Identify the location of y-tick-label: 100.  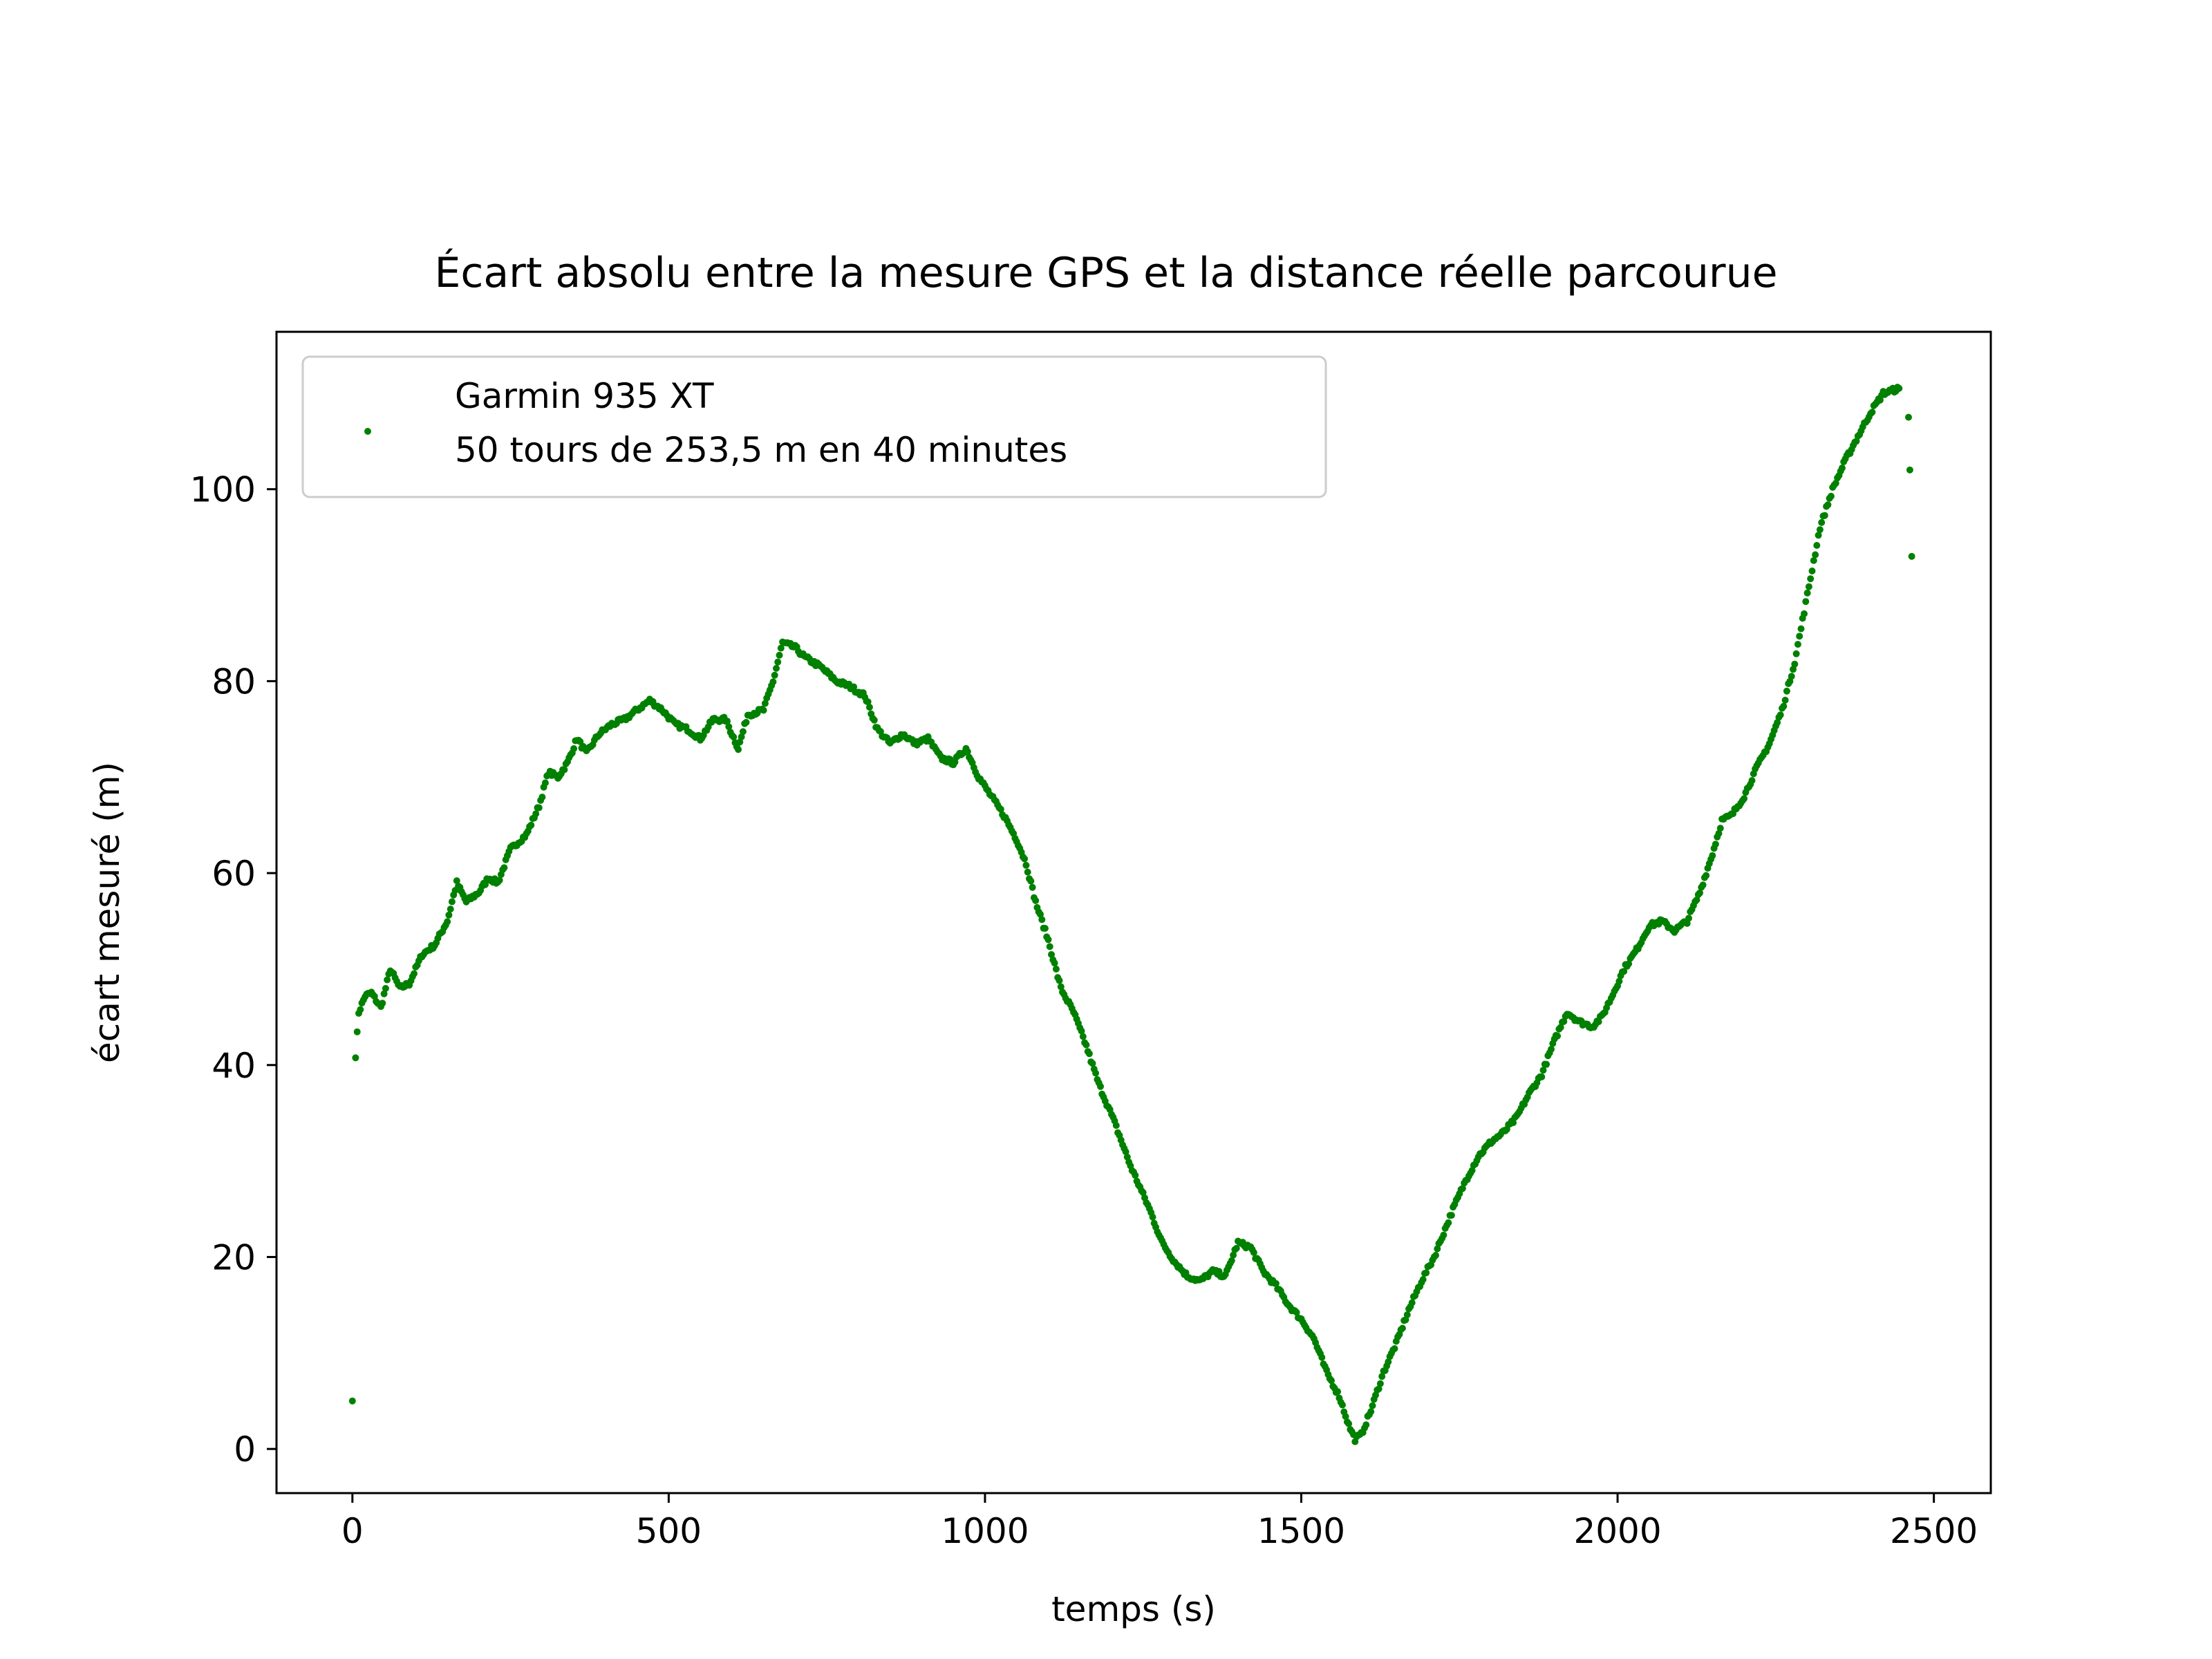
(223, 490).